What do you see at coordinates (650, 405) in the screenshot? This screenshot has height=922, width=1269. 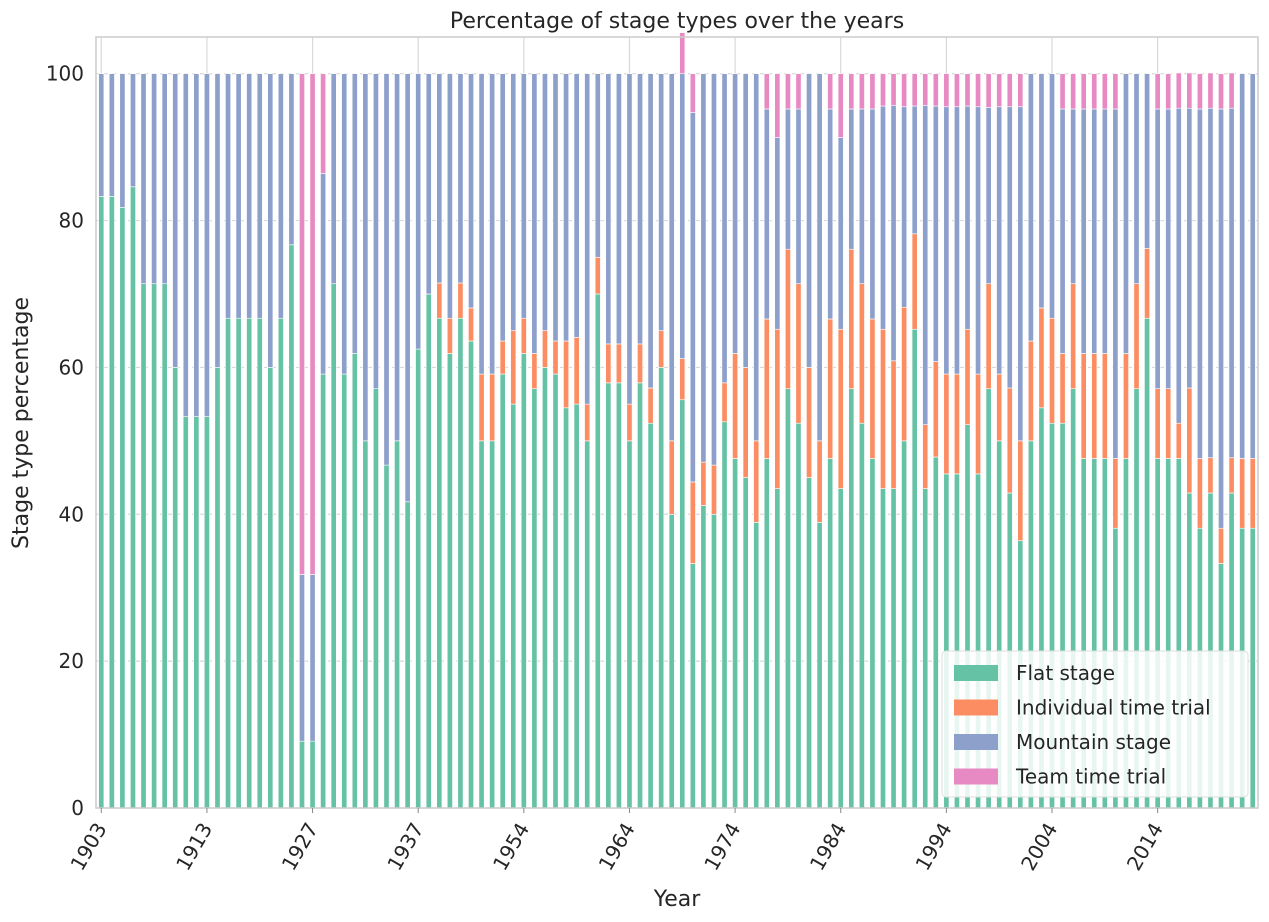 I see `bar-individual-time-trial-1966` at bounding box center [650, 405].